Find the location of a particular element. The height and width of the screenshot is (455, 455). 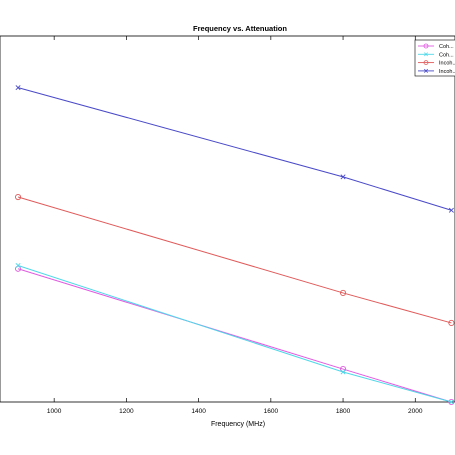

x-axis-label: Frequency (MHz) is located at coordinates (238, 424).